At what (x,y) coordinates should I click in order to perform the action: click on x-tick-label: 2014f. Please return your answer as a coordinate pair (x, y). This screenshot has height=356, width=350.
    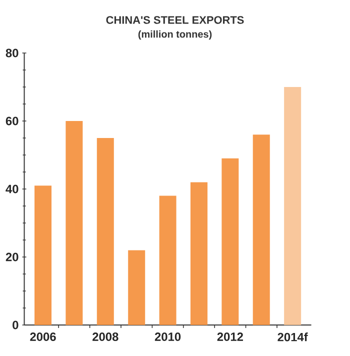
    Looking at the image, I should click on (293, 337).